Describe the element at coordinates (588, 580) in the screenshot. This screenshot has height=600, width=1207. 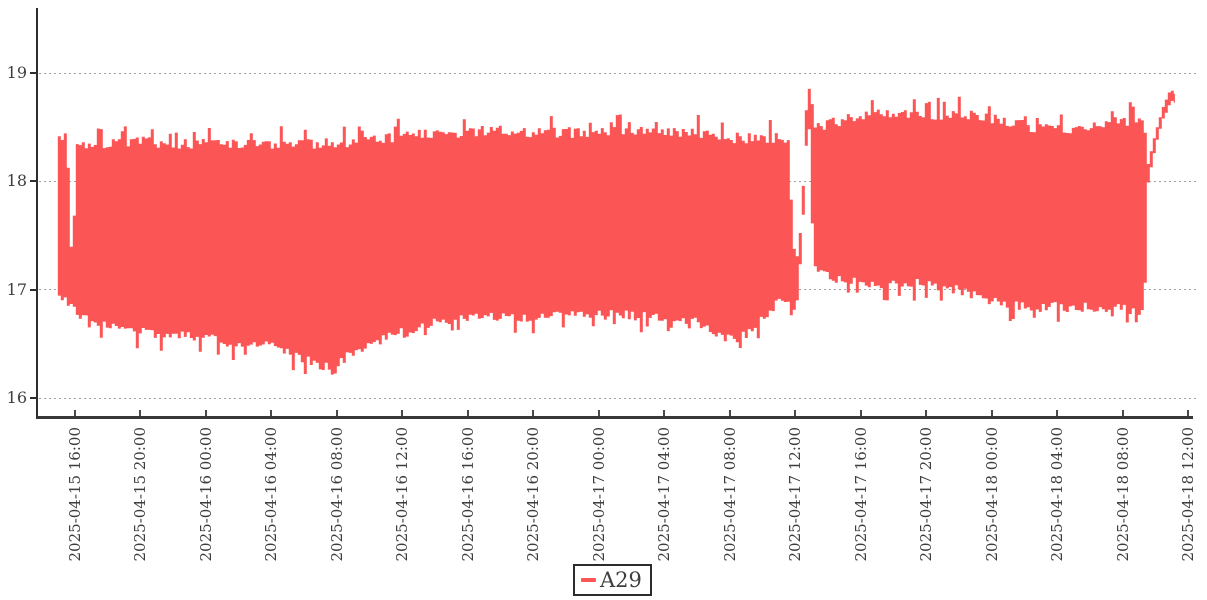
I see `legend-line-marker-icon` at that location.